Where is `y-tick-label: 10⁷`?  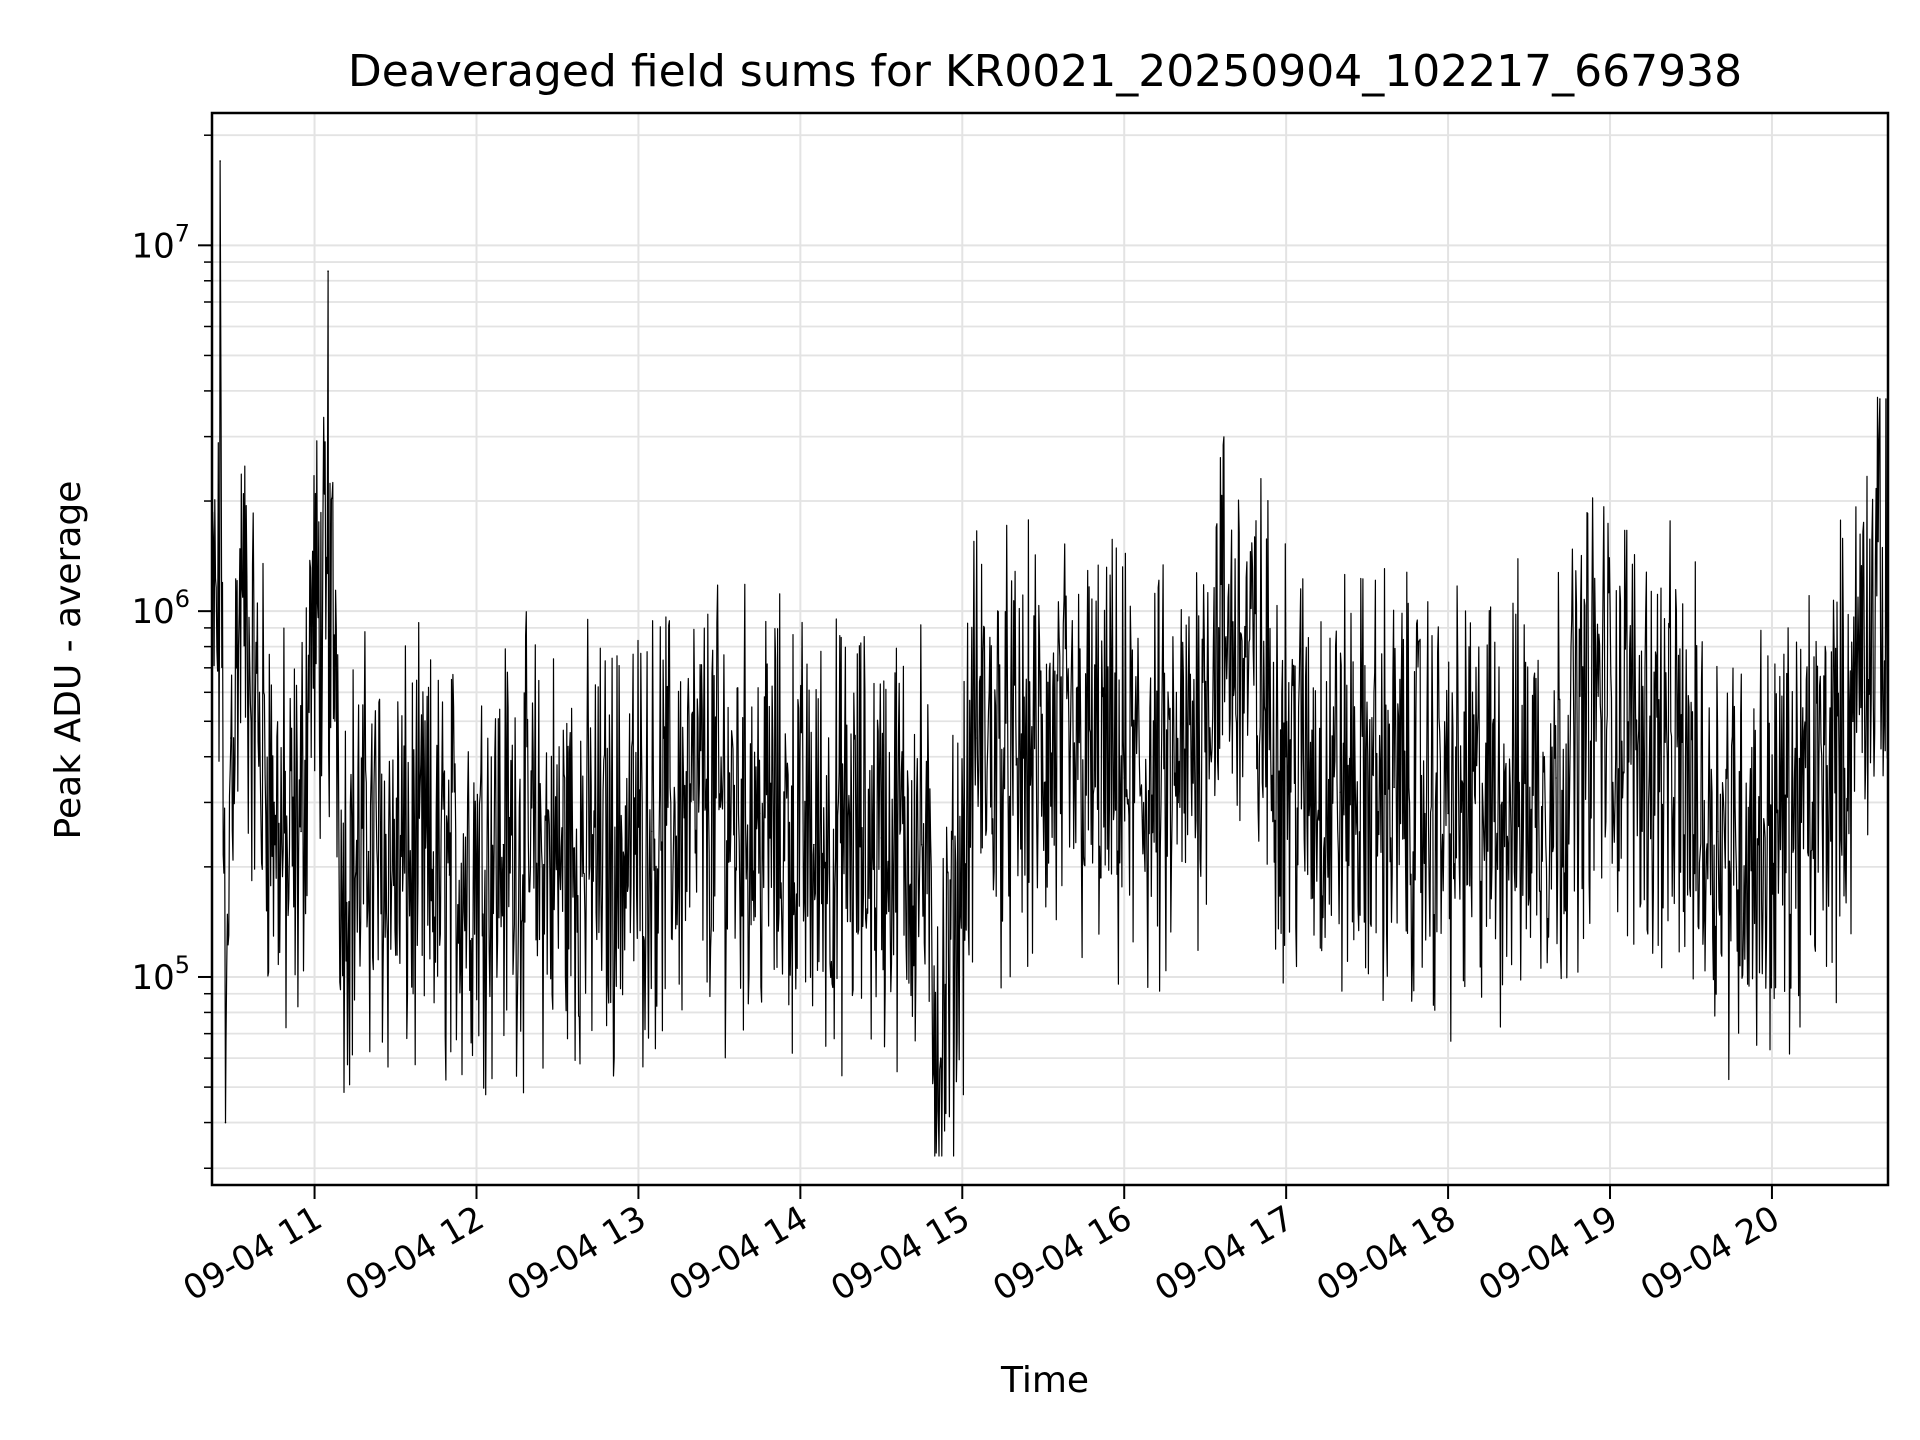 y-tick-label: 10⁷ is located at coordinates (160, 242).